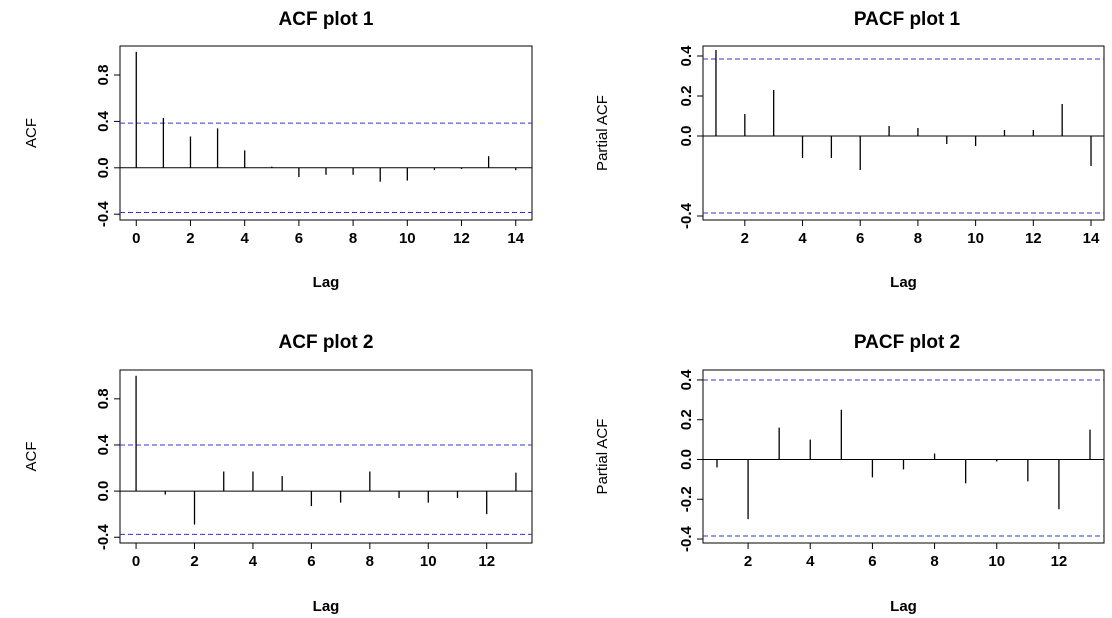 The height and width of the screenshot is (618, 1112). Describe the element at coordinates (907, 342) in the screenshot. I see `chart-title: PACF plot 2` at that location.